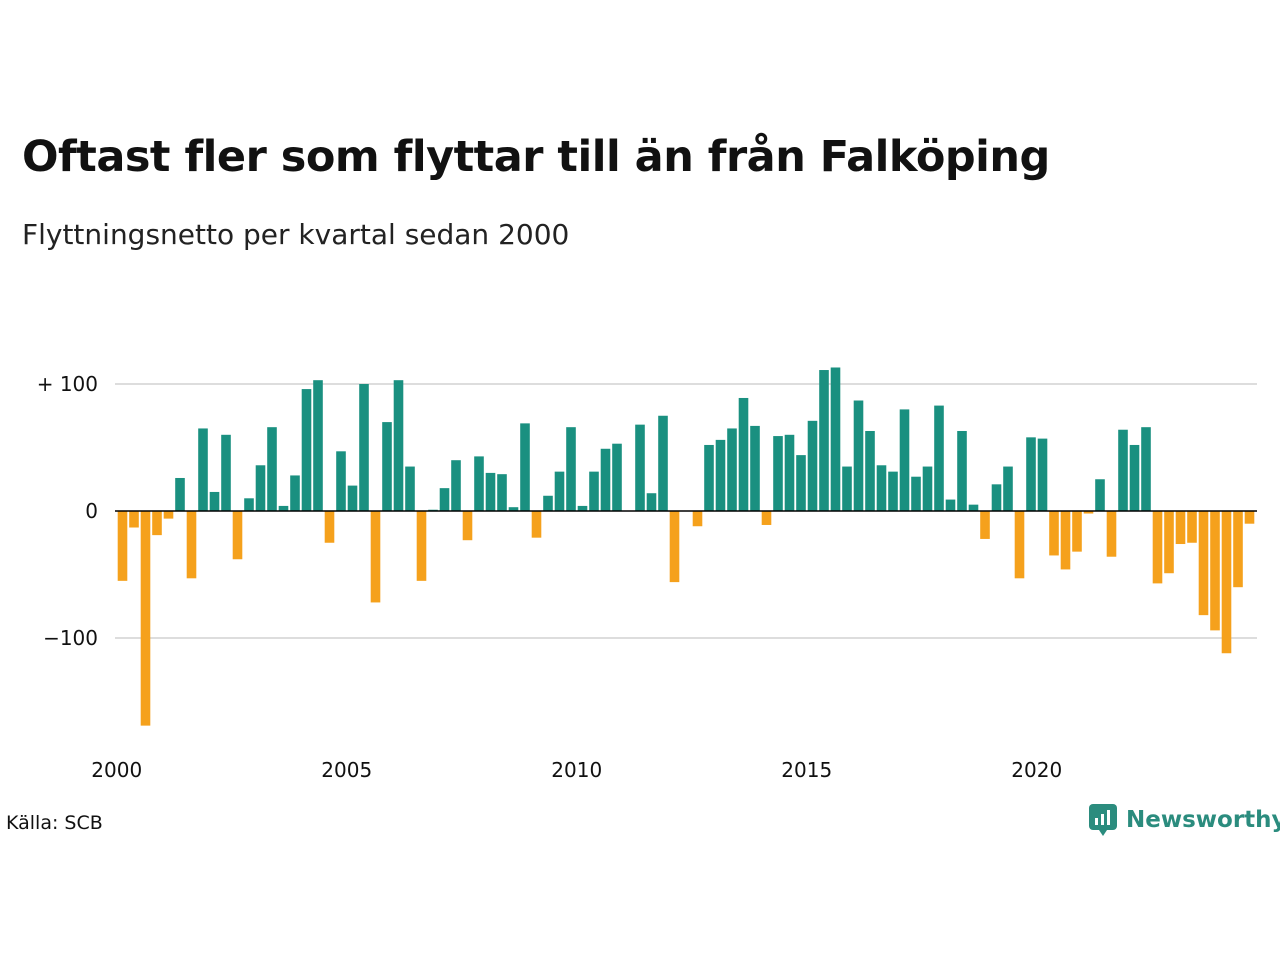 The width and height of the screenshot is (1280, 960). What do you see at coordinates (168, 515) in the screenshot?
I see `bar-2001K1` at bounding box center [168, 515].